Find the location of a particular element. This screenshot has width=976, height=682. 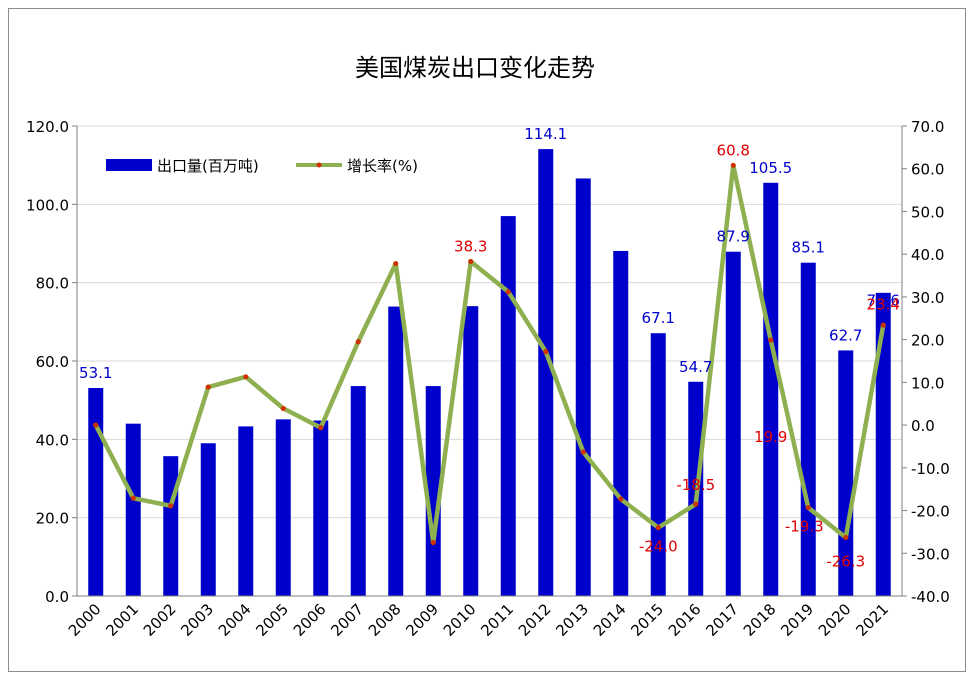

bar-2005 is located at coordinates (283, 507).